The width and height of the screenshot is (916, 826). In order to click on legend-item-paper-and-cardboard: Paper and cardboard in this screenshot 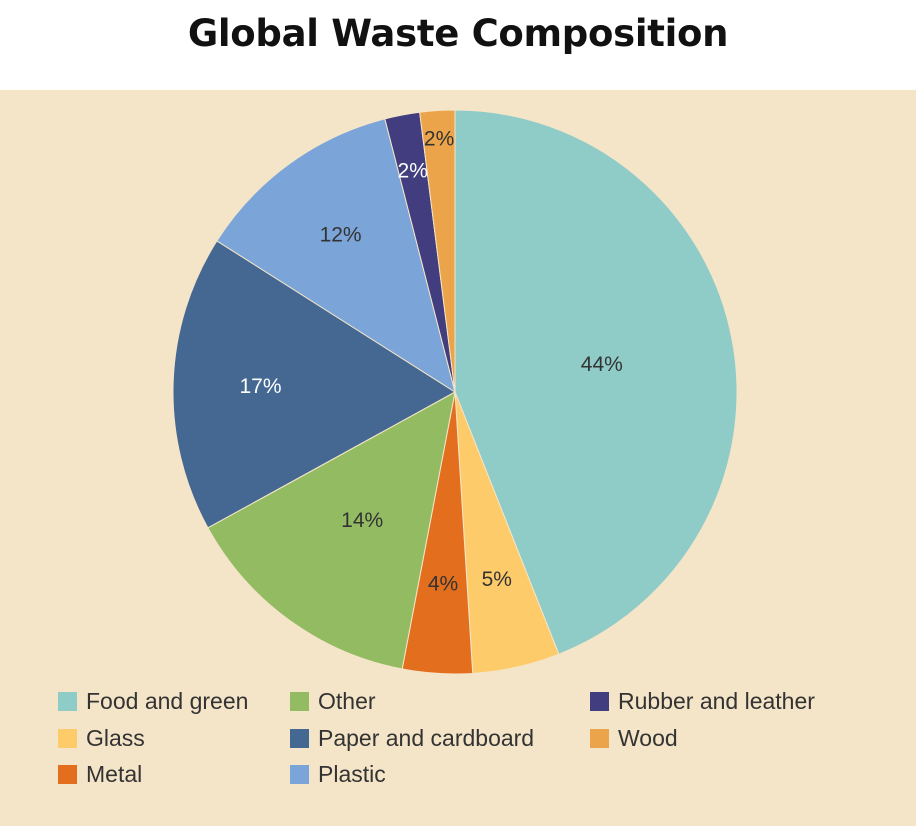, I will do `click(412, 738)`.